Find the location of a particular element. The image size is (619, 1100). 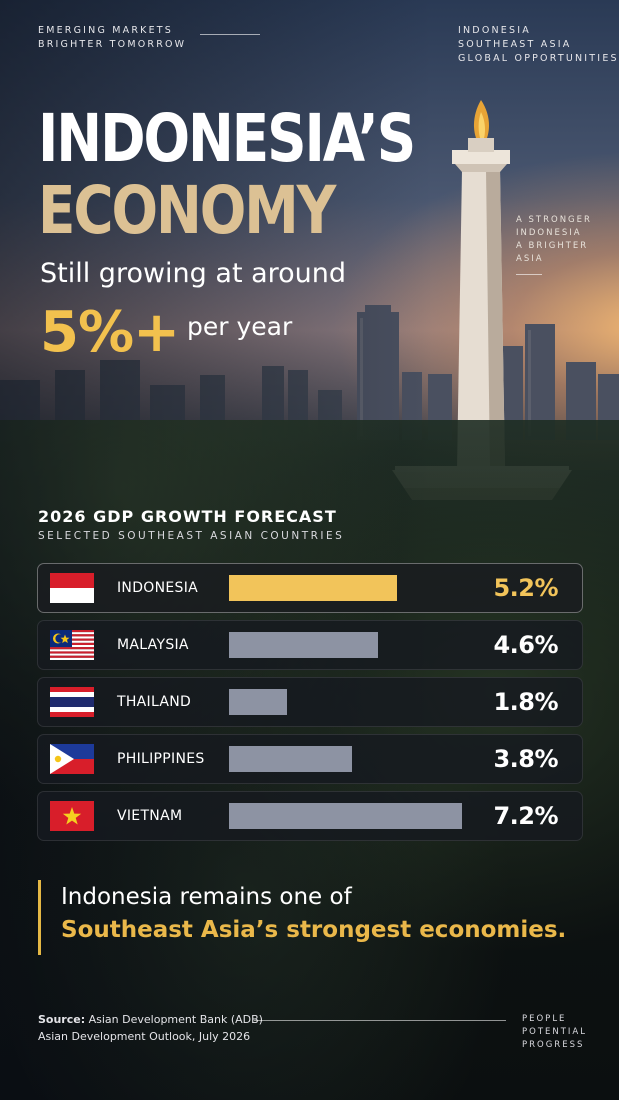

footer-tagline: PEOPLE POTENTIAL PROGRESS is located at coordinates (554, 1032).